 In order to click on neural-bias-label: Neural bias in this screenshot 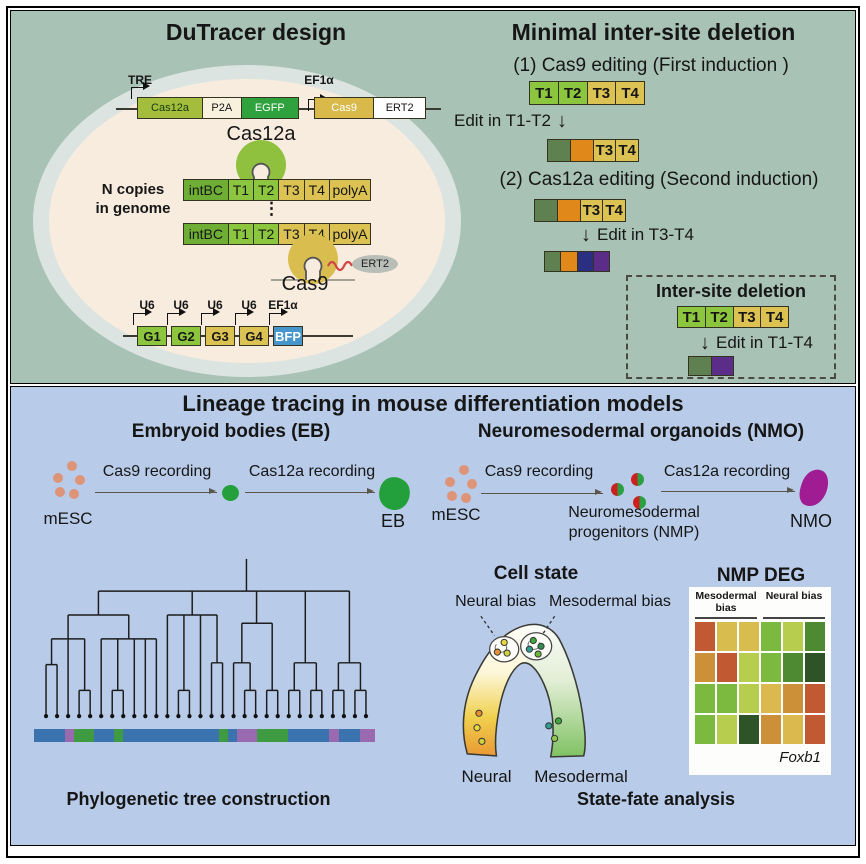, I will do `click(496, 601)`.